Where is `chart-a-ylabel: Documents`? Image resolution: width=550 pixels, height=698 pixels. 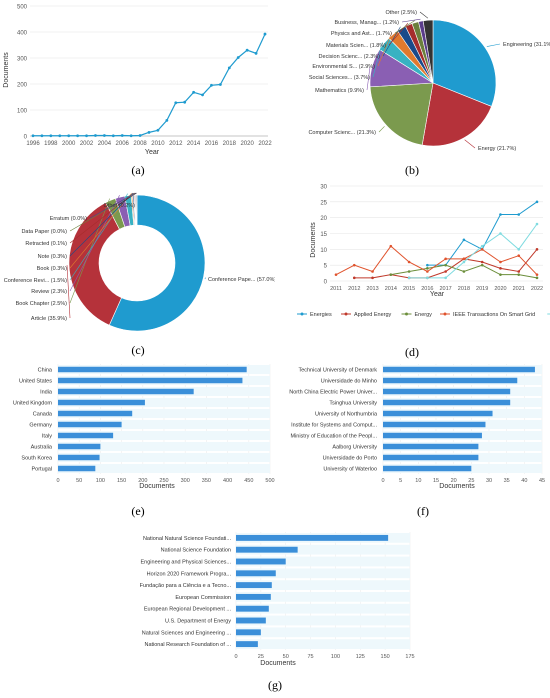
chart-a-ylabel: Documents is located at coordinates (6, 70).